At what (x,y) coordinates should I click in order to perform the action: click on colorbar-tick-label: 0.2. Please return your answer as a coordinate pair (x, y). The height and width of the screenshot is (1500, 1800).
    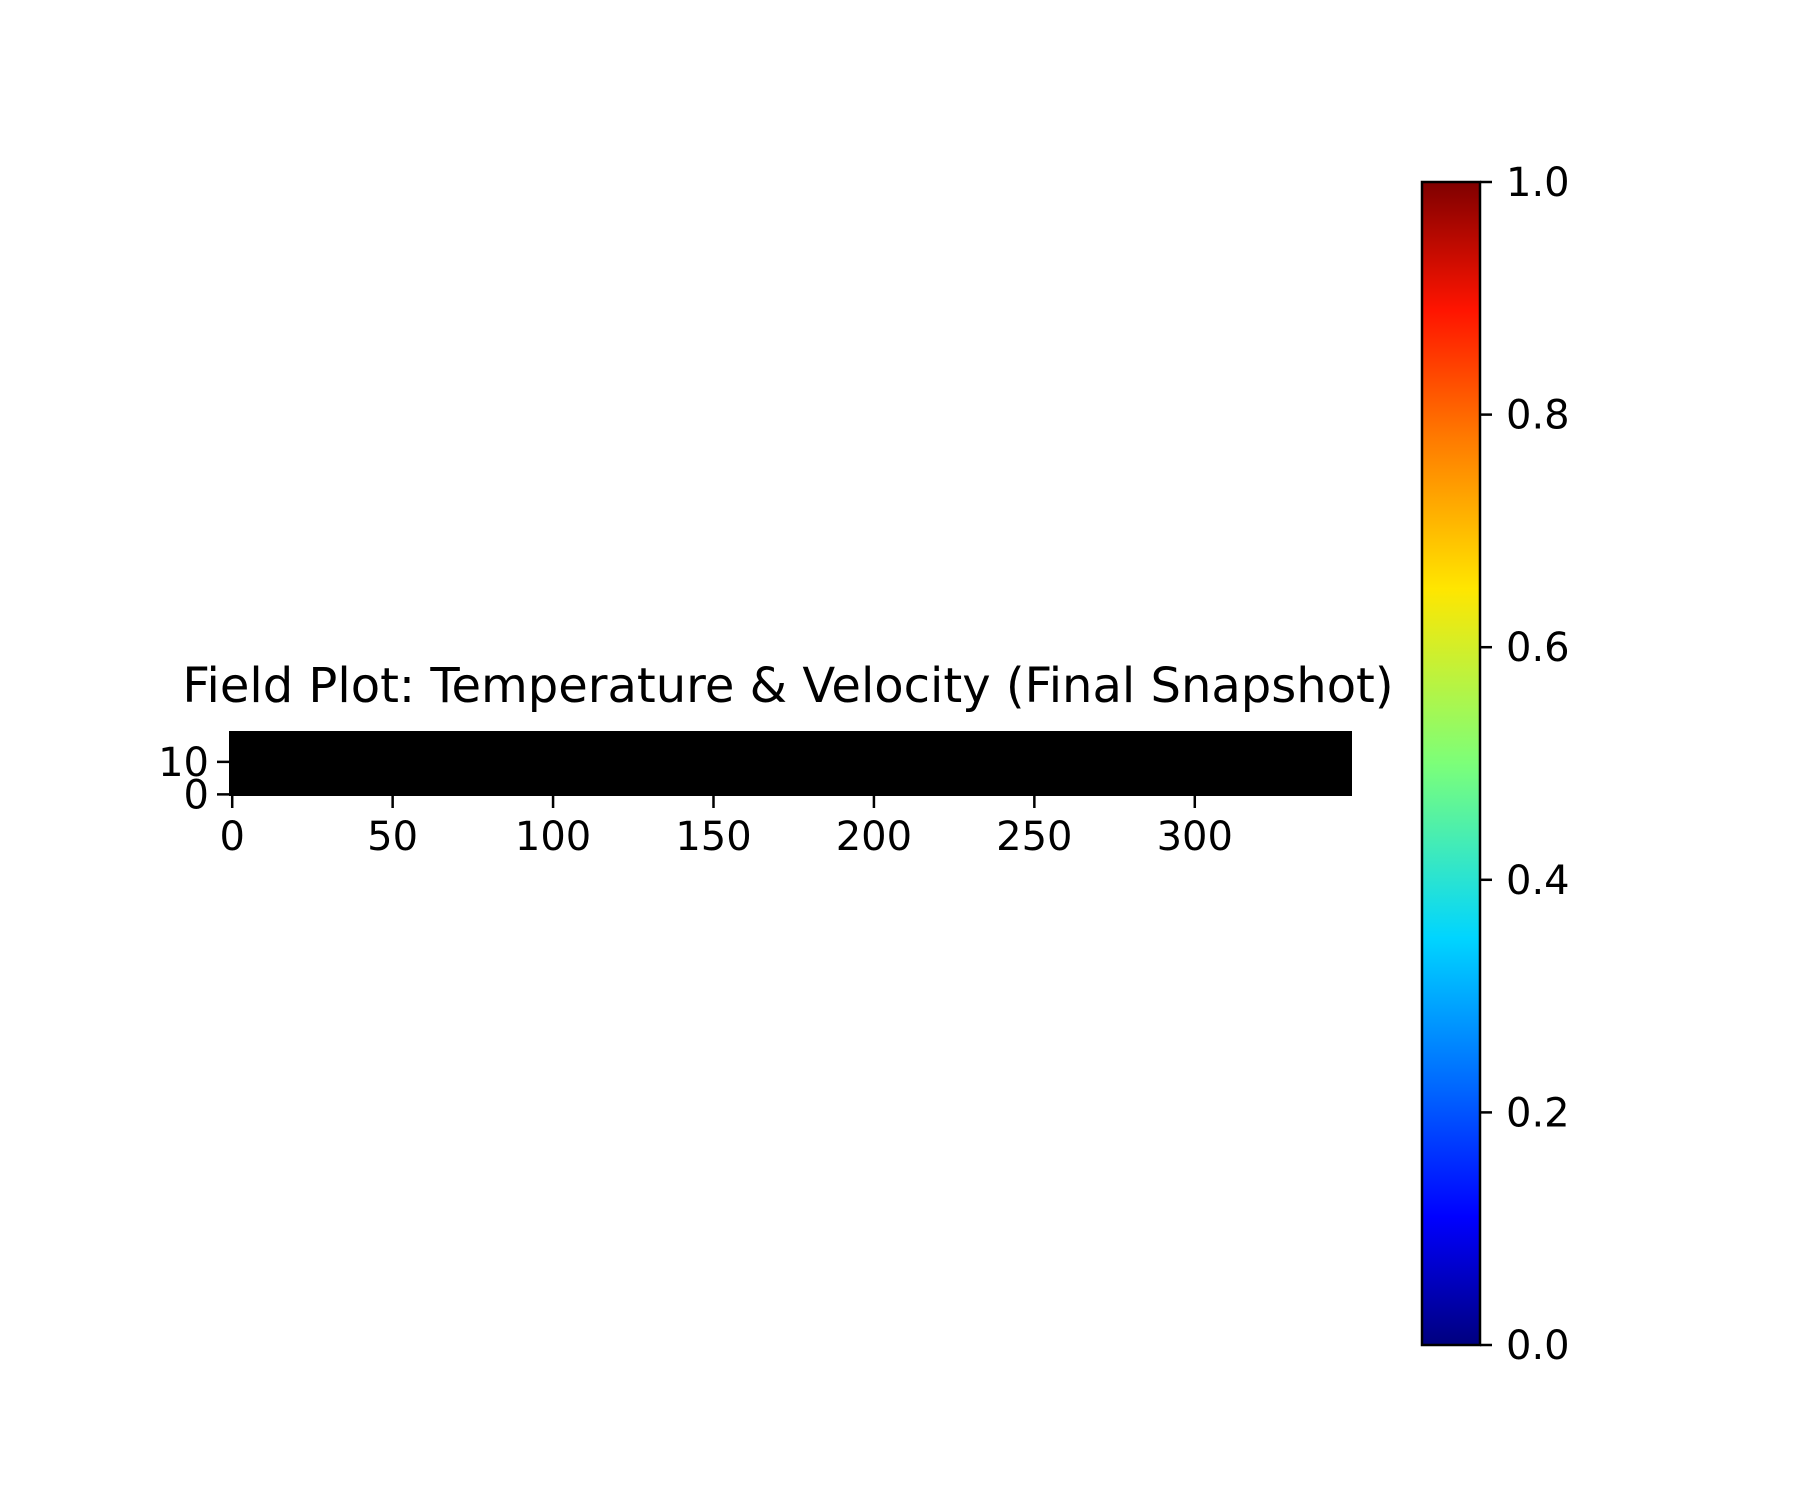
    Looking at the image, I should click on (1538, 1113).